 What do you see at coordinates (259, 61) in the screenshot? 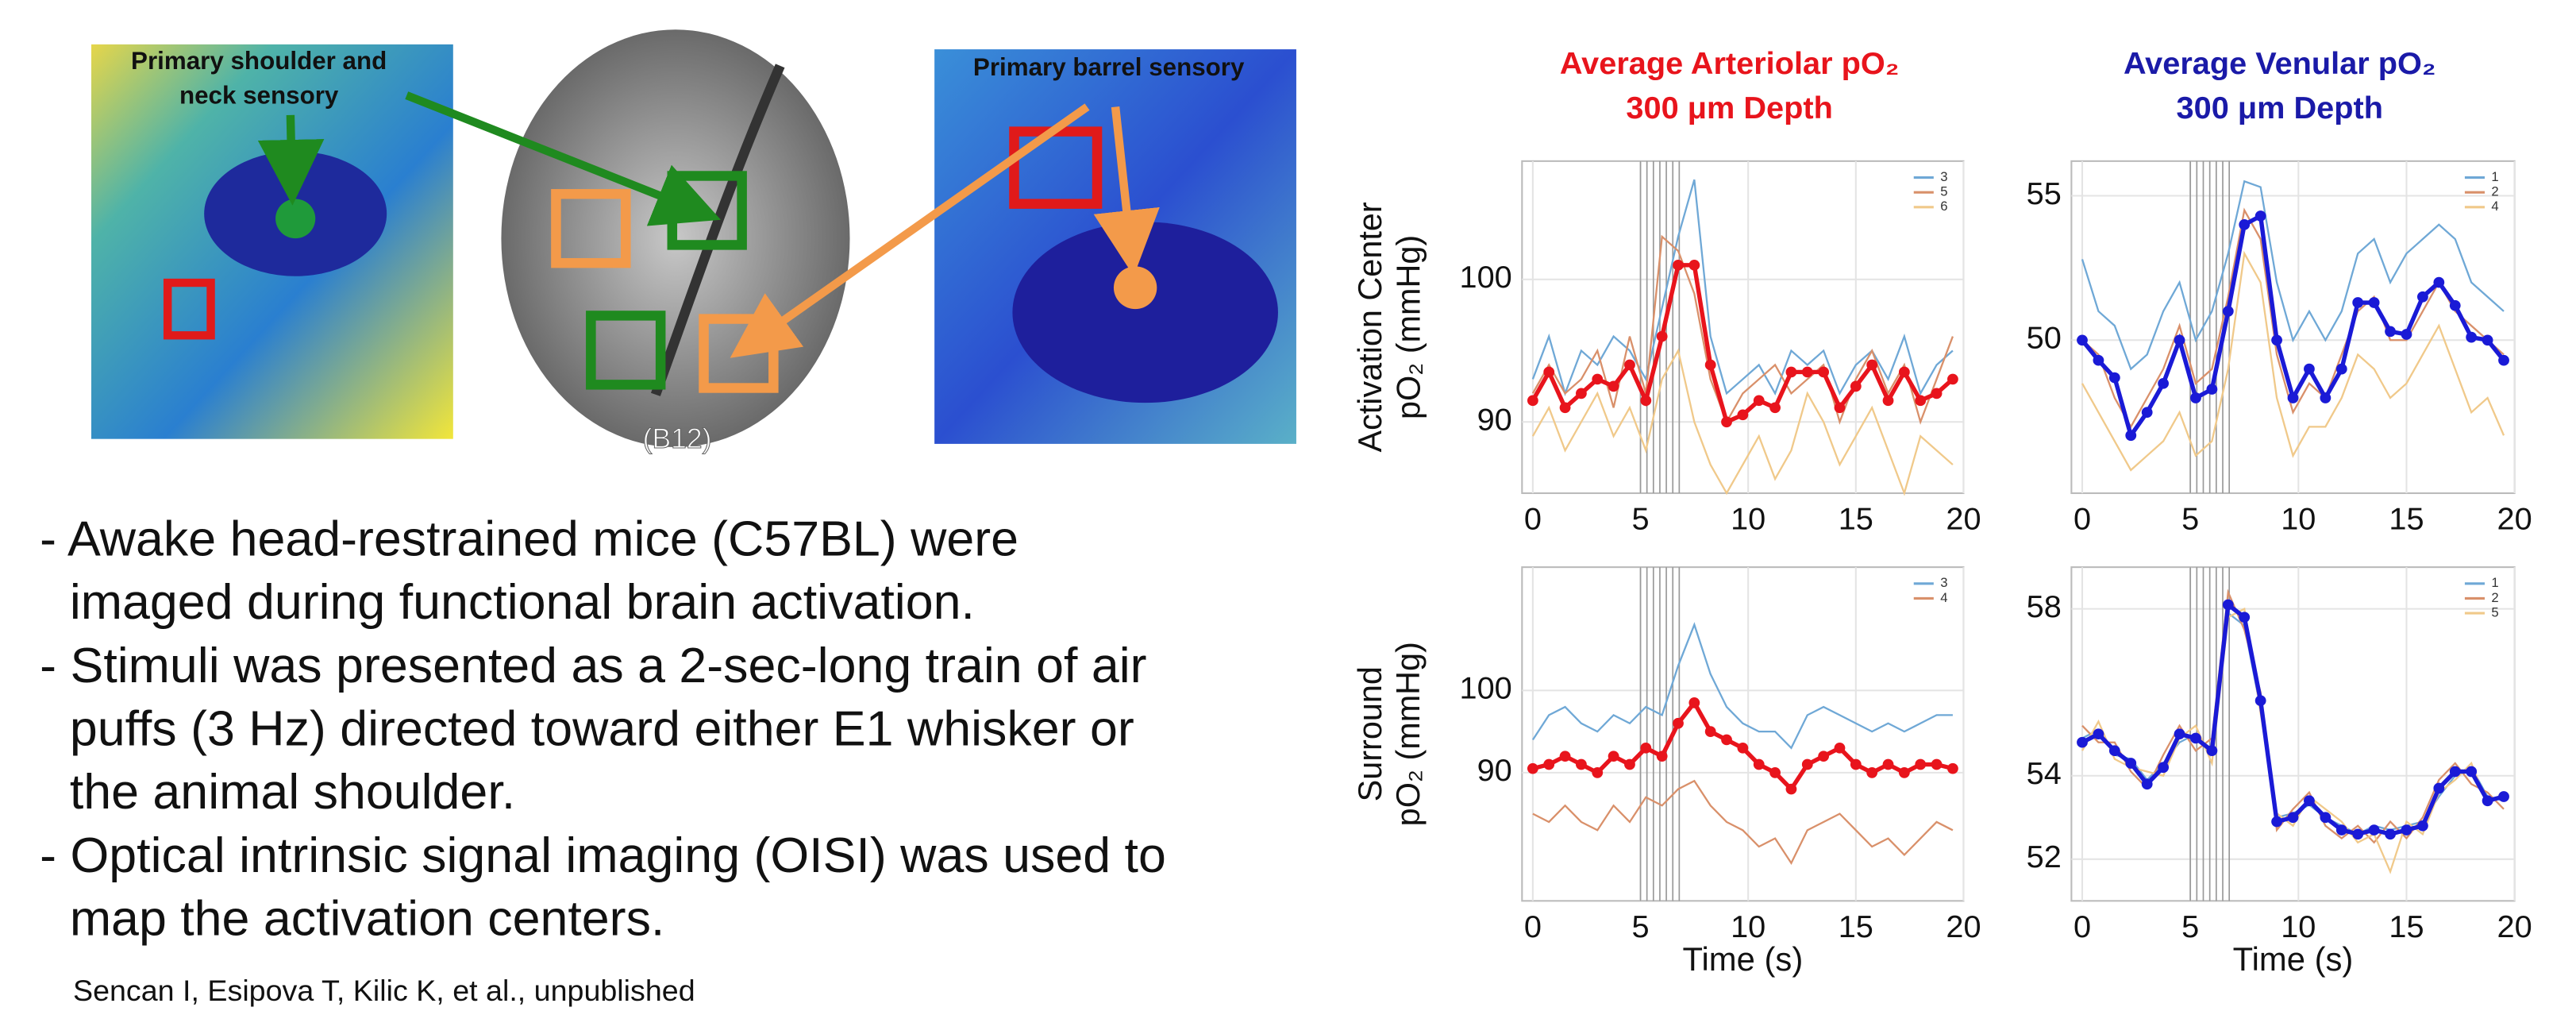
I see `image-label: Primary shoulder and` at bounding box center [259, 61].